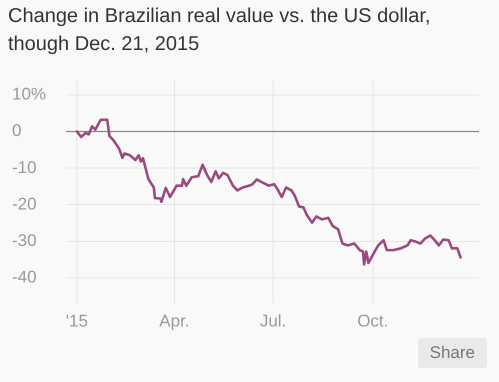  Describe the element at coordinates (174, 320) in the screenshot. I see `x-tick-label: Apr.` at that location.